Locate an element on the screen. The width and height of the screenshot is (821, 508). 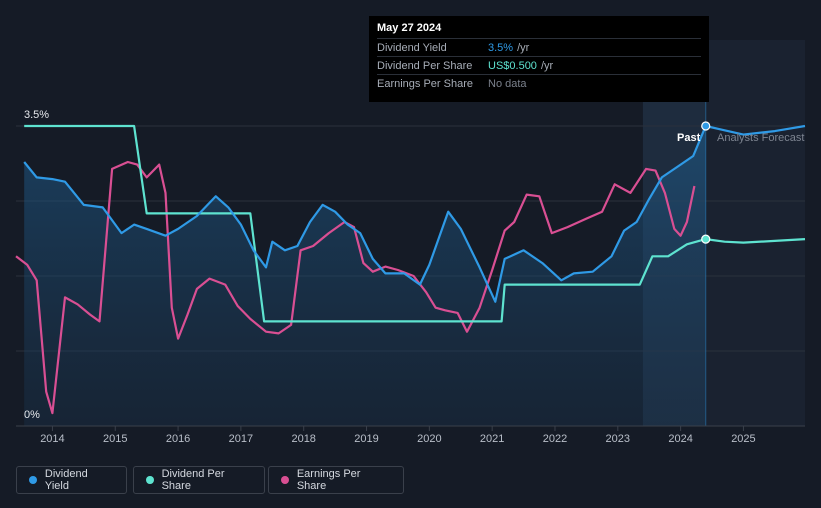
past-label: Past is located at coordinates (689, 138).